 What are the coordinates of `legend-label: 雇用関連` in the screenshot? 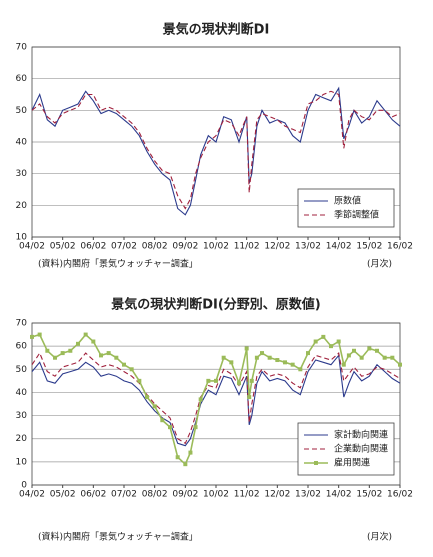 It's located at (352, 463).